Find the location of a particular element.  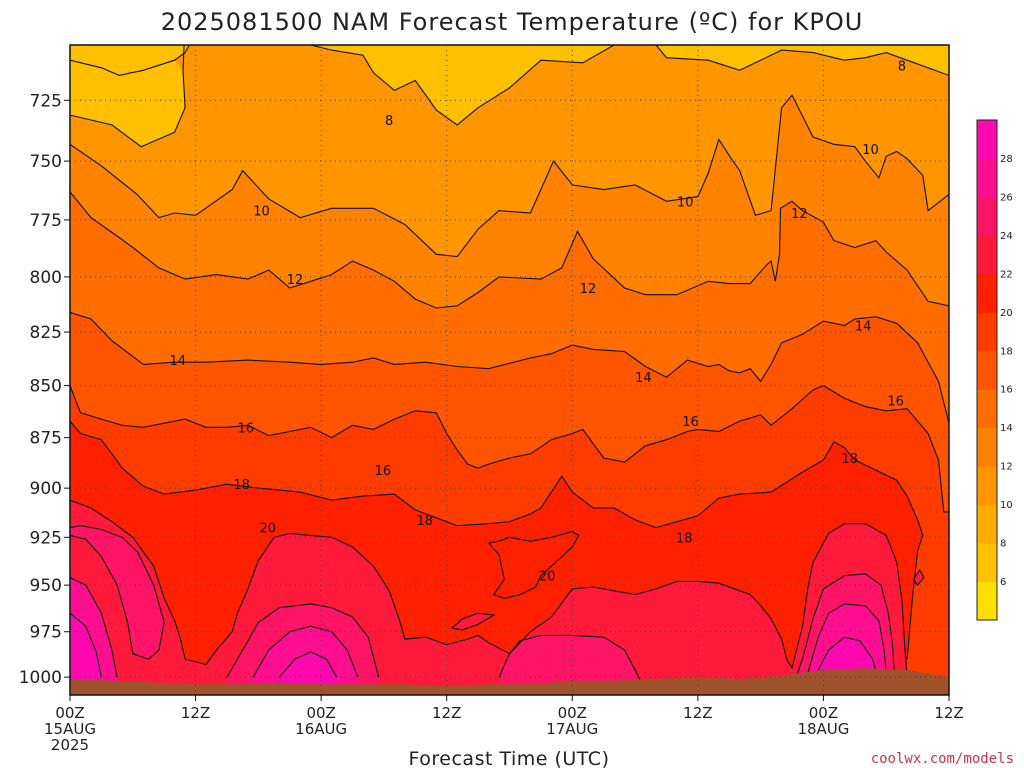

colorbar-tick-label: 22 is located at coordinates (1006, 274).